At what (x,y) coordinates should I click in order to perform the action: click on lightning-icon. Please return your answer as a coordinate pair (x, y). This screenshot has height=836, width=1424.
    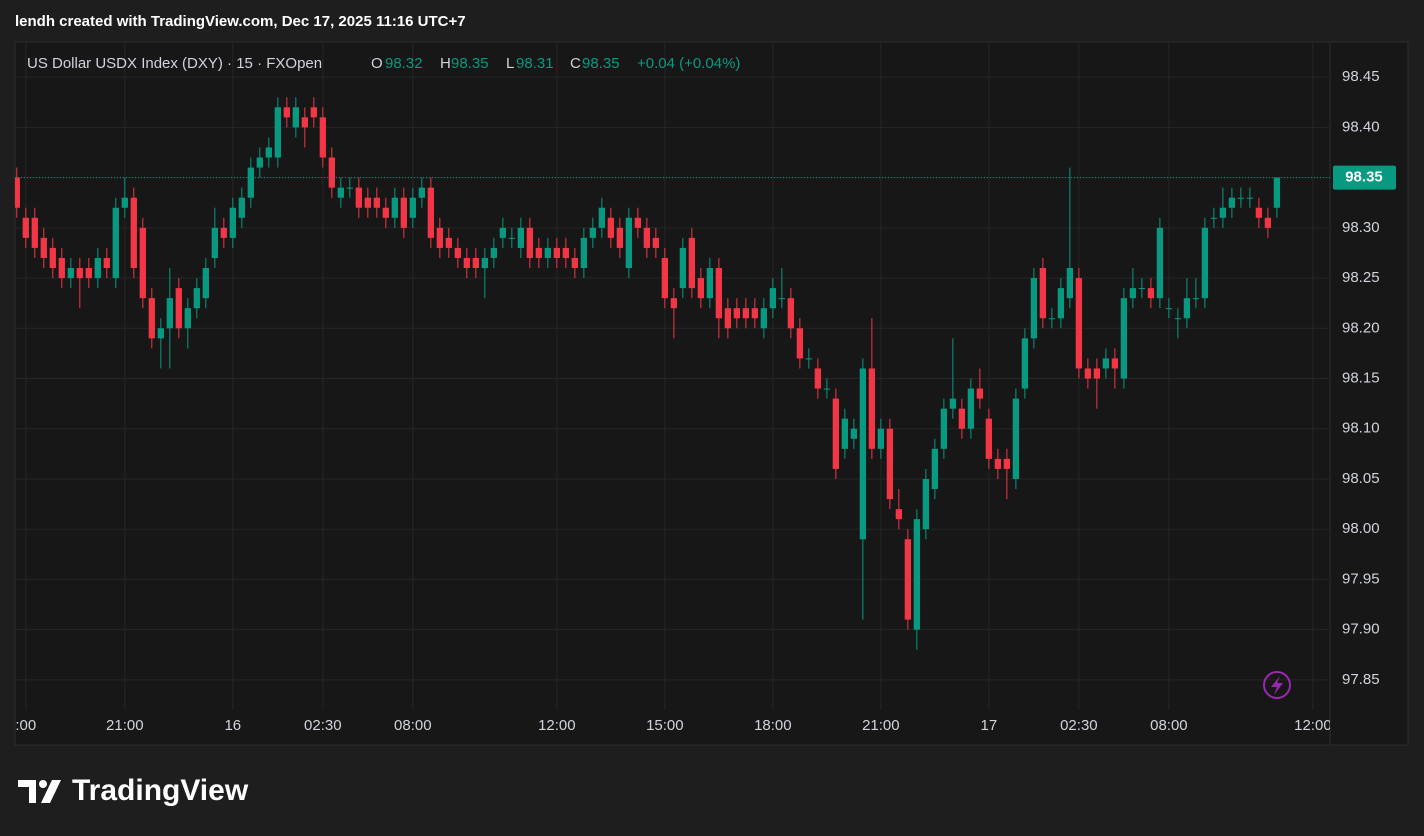
    Looking at the image, I should click on (1277, 685).